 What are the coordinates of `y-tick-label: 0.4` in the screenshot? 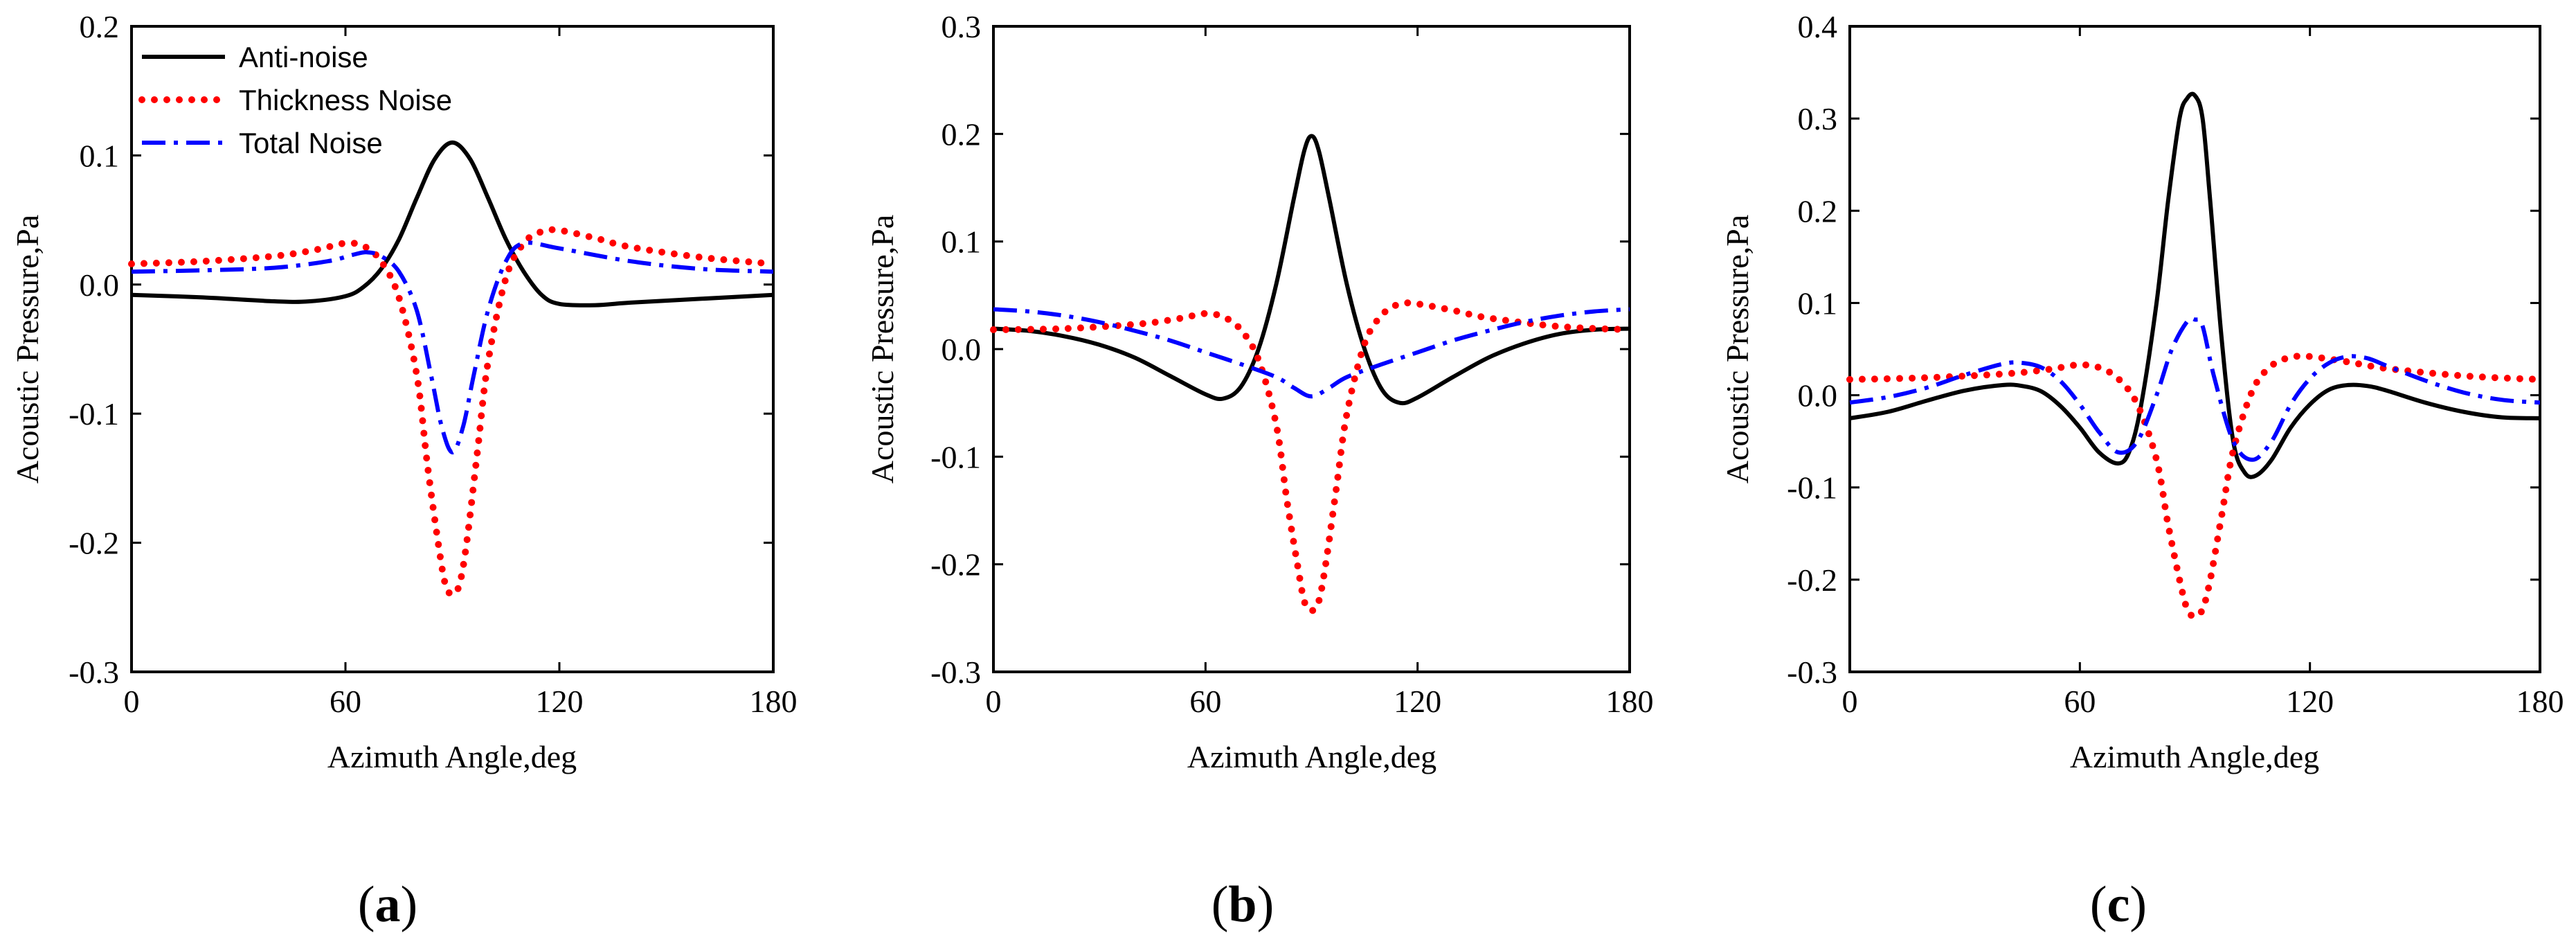 It's located at (1818, 26).